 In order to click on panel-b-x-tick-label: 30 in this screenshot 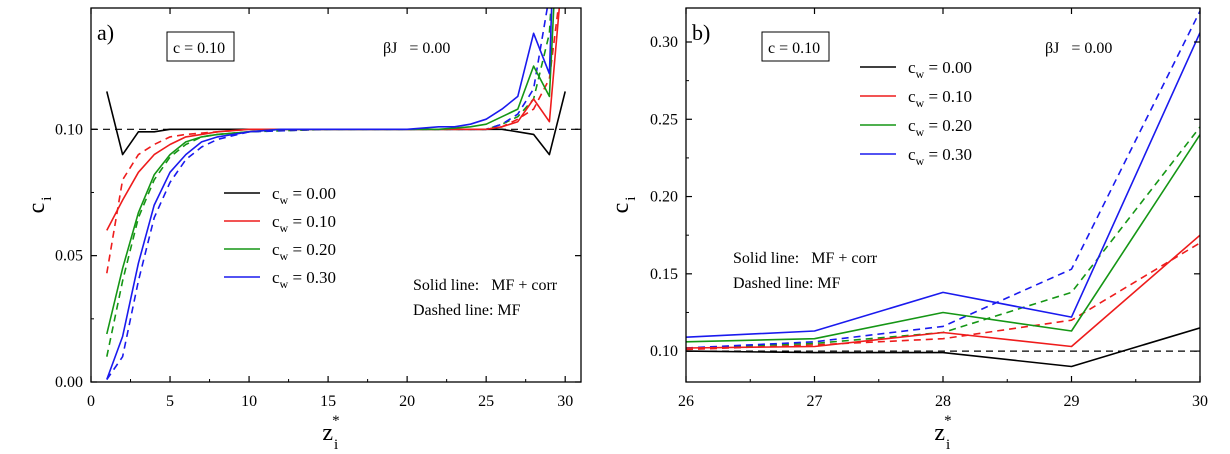, I will do `click(1200, 401)`.